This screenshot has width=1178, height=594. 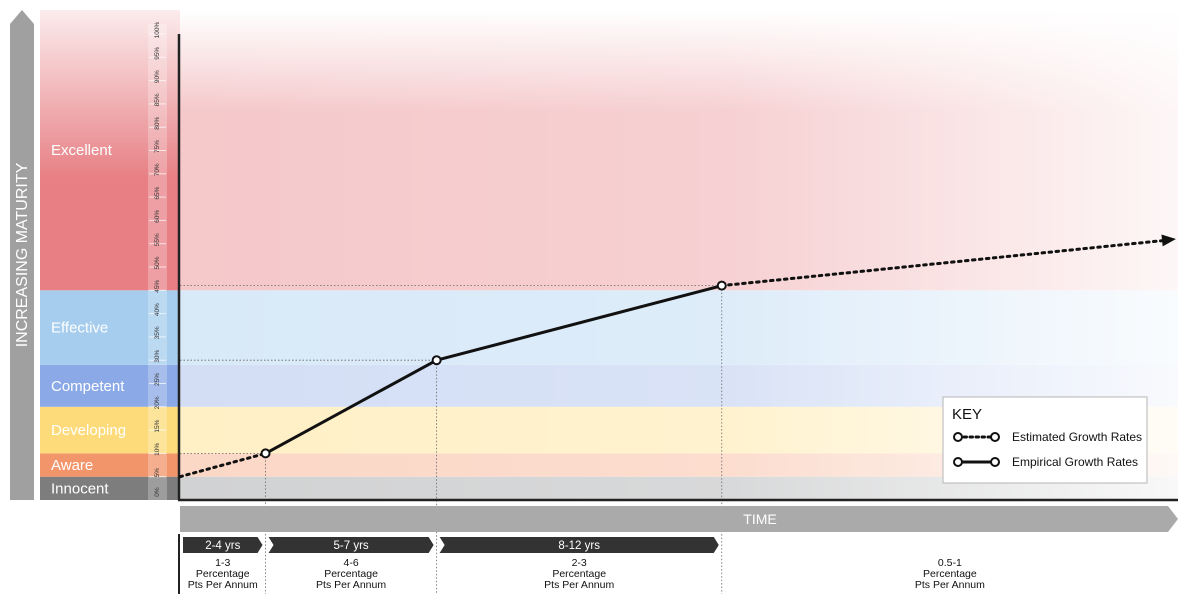 I want to click on x-axis-title: TIME, so click(x=759, y=519).